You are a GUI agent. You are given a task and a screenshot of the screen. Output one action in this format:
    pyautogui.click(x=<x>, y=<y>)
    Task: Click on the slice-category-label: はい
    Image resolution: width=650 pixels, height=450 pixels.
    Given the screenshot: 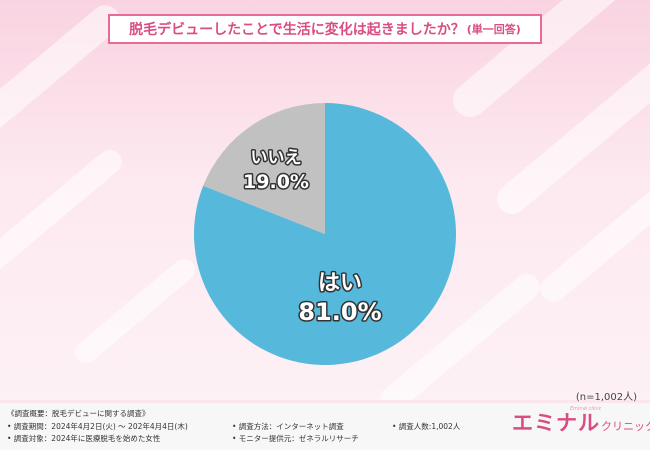 What is the action you would take?
    pyautogui.click(x=340, y=283)
    